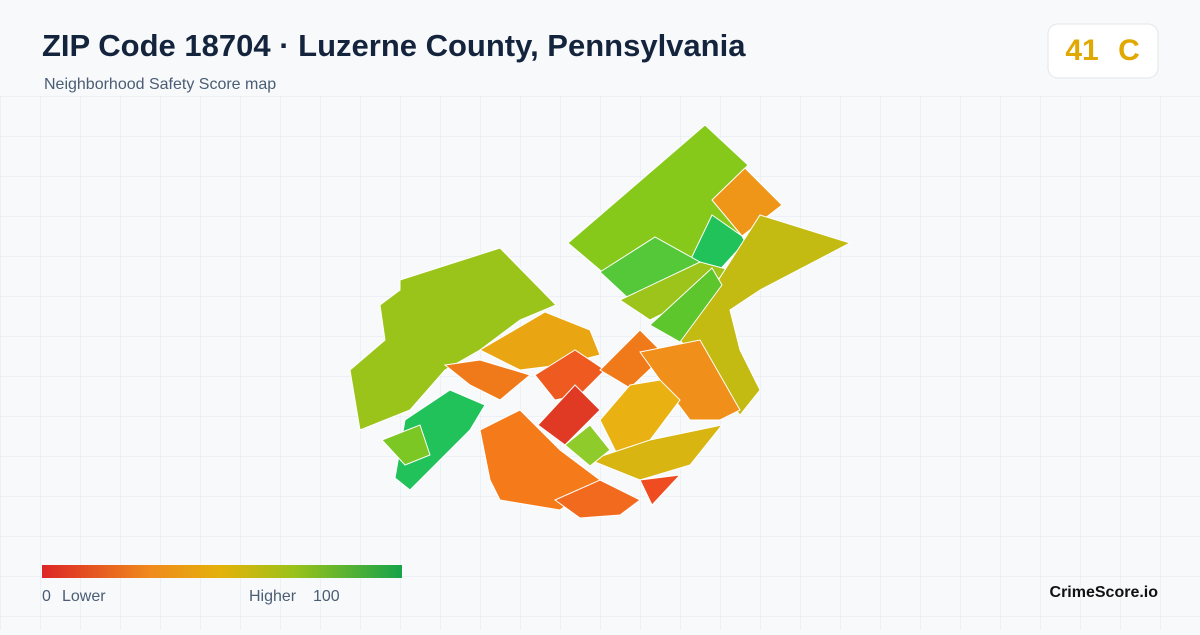 This screenshot has width=1200, height=635. What do you see at coordinates (326, 596) in the screenshot?
I see `legend-max: 100` at bounding box center [326, 596].